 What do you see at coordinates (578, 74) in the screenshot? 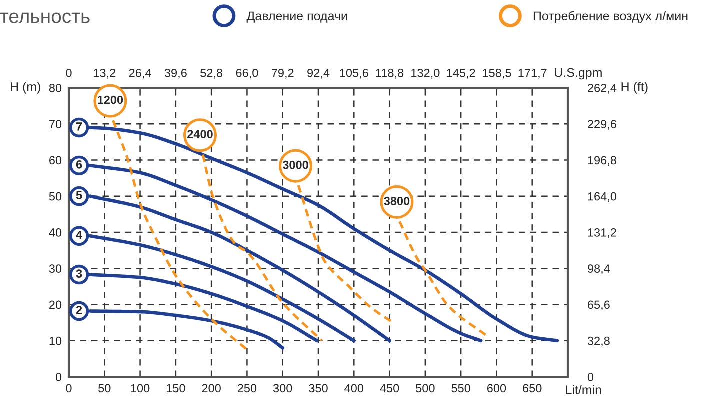
I see `x2-axis-title: U.S.gpm` at bounding box center [578, 74].